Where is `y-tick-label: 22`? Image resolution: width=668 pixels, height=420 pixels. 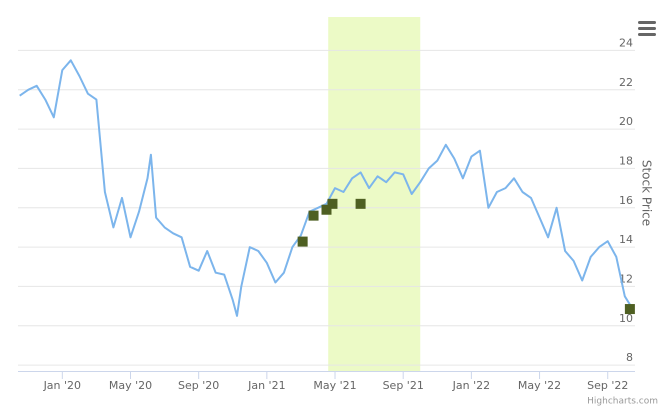
y-tick-label: 22 is located at coordinates (626, 82).